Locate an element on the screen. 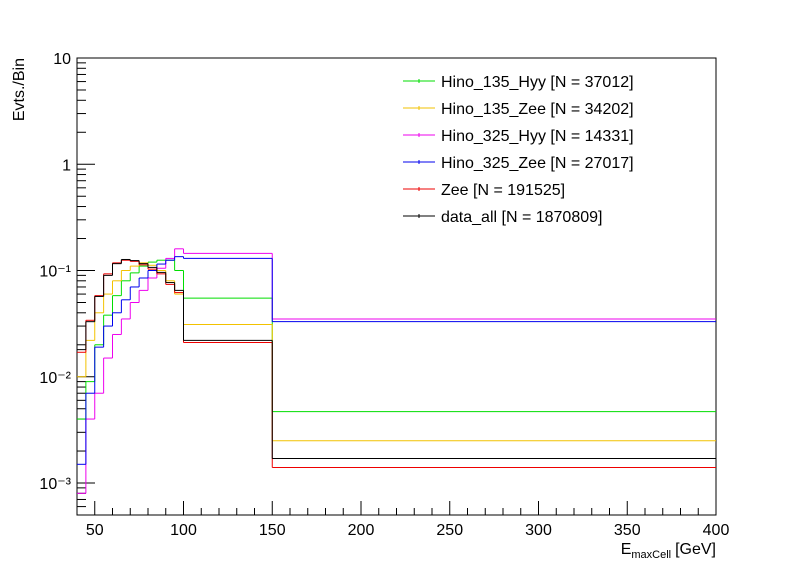  x-tick-label: 200 is located at coordinates (361, 530).